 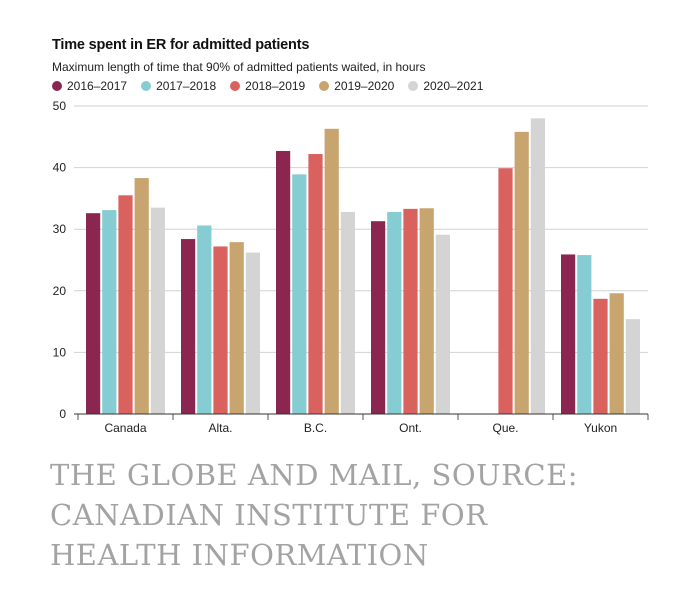 What do you see at coordinates (453, 86) in the screenshot?
I see `legend-label: 2020–2021` at bounding box center [453, 86].